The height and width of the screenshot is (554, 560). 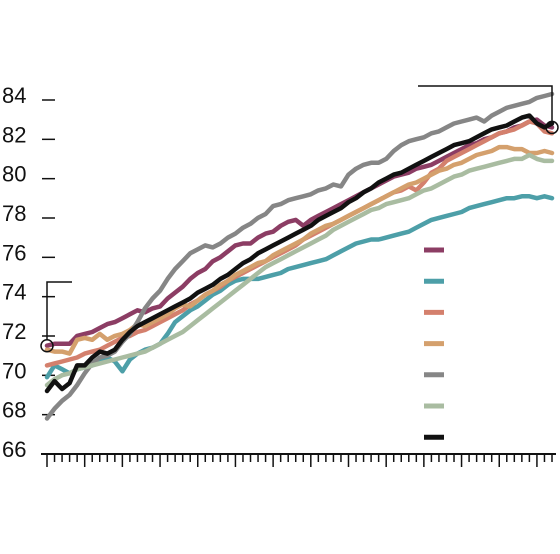 What do you see at coordinates (14, 213) in the screenshot?
I see `y-tick-label: 78` at bounding box center [14, 213].